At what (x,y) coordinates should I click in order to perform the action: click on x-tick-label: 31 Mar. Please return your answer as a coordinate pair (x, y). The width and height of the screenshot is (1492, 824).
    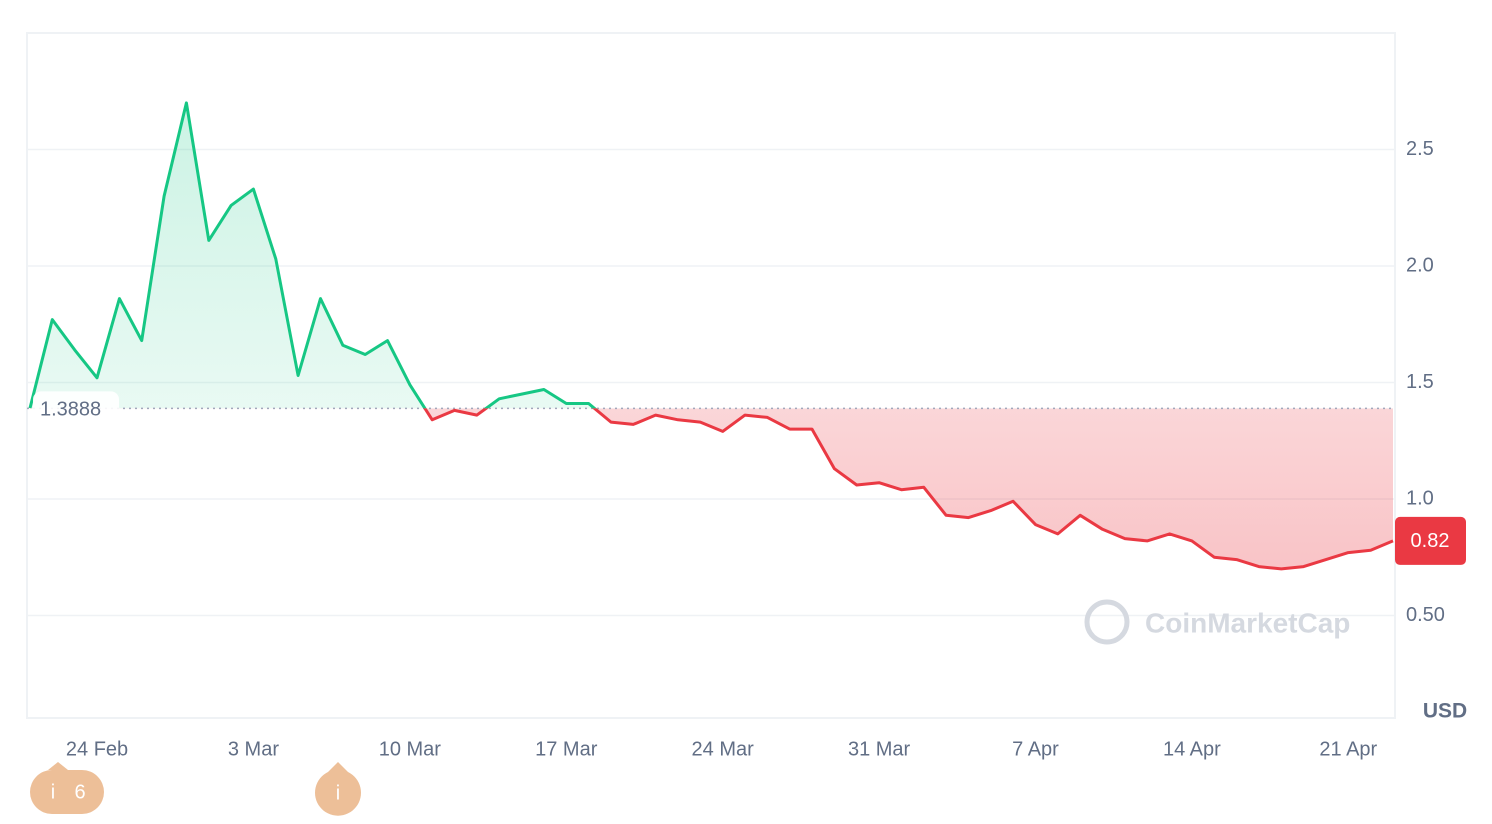
    Looking at the image, I should click on (879, 749).